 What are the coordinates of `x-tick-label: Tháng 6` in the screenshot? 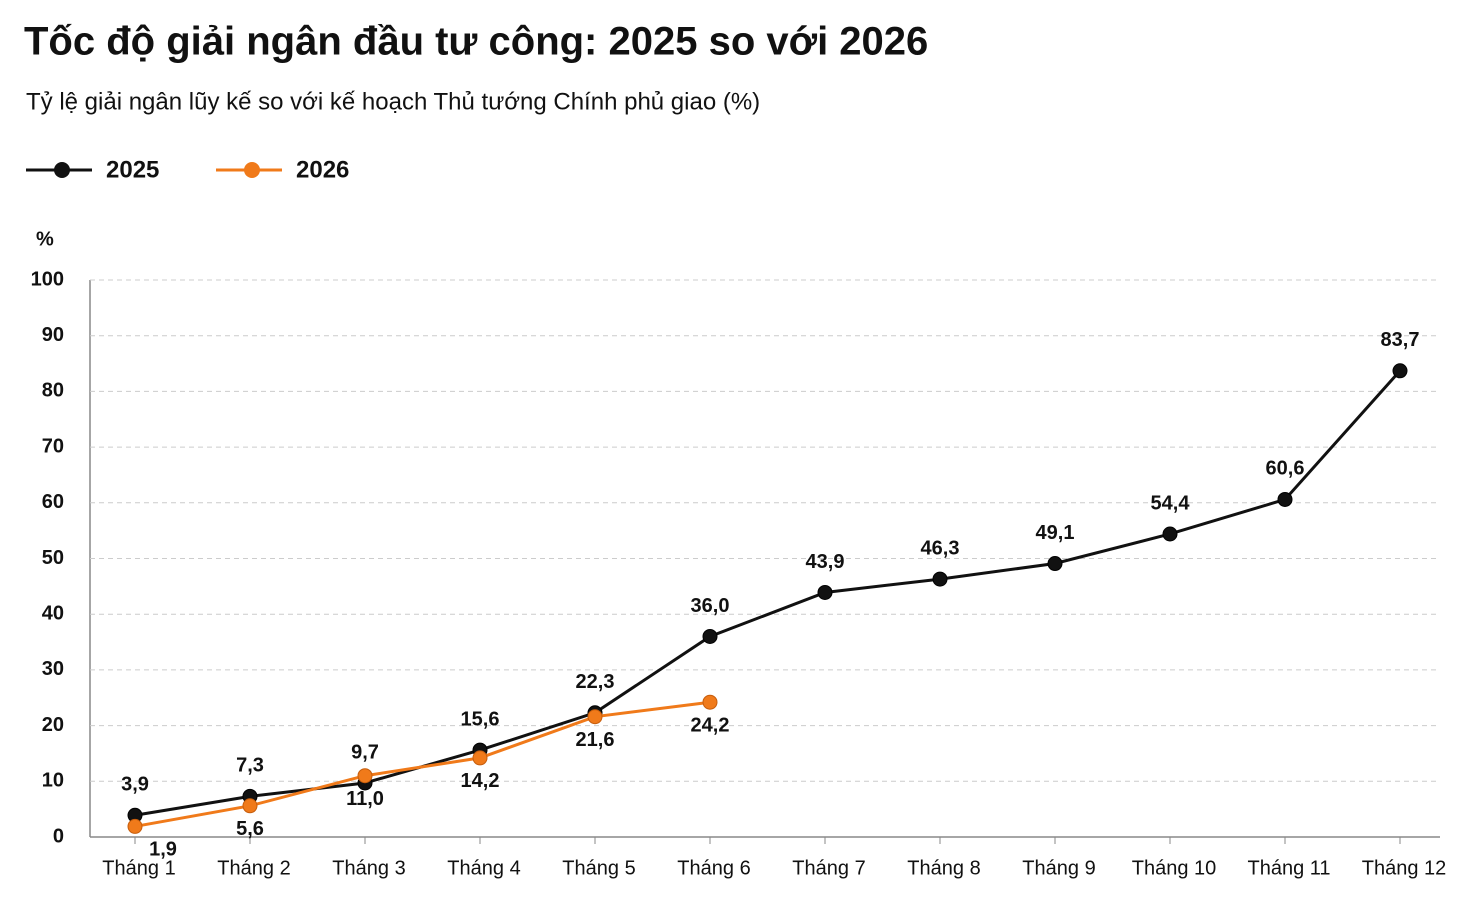 It's located at (713, 868).